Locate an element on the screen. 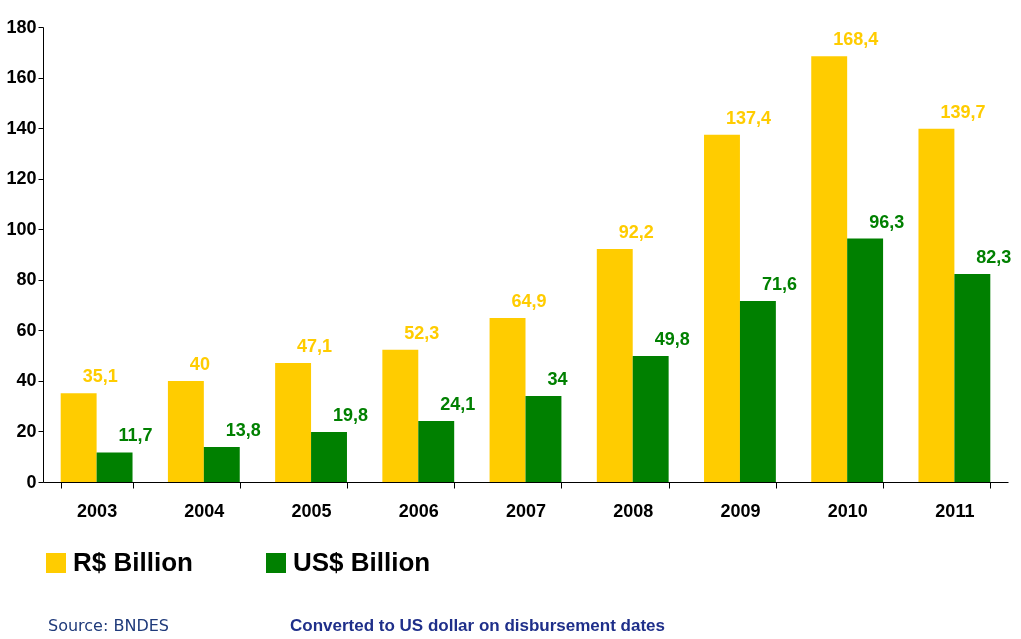 The width and height of the screenshot is (1021, 639). data-label: 64,9 is located at coordinates (529, 300).